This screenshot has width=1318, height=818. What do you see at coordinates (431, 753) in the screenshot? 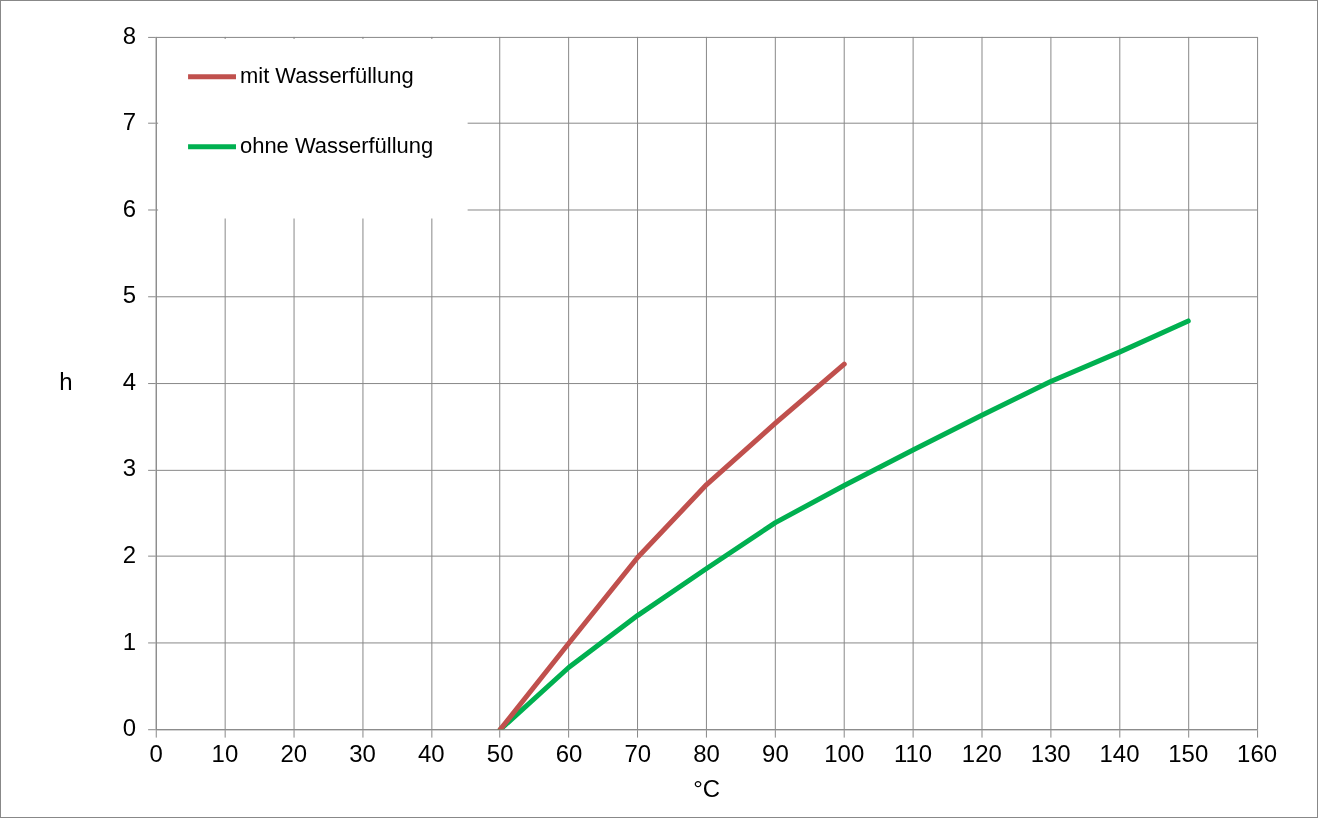
I see `x-tick-label: 40` at bounding box center [431, 753].